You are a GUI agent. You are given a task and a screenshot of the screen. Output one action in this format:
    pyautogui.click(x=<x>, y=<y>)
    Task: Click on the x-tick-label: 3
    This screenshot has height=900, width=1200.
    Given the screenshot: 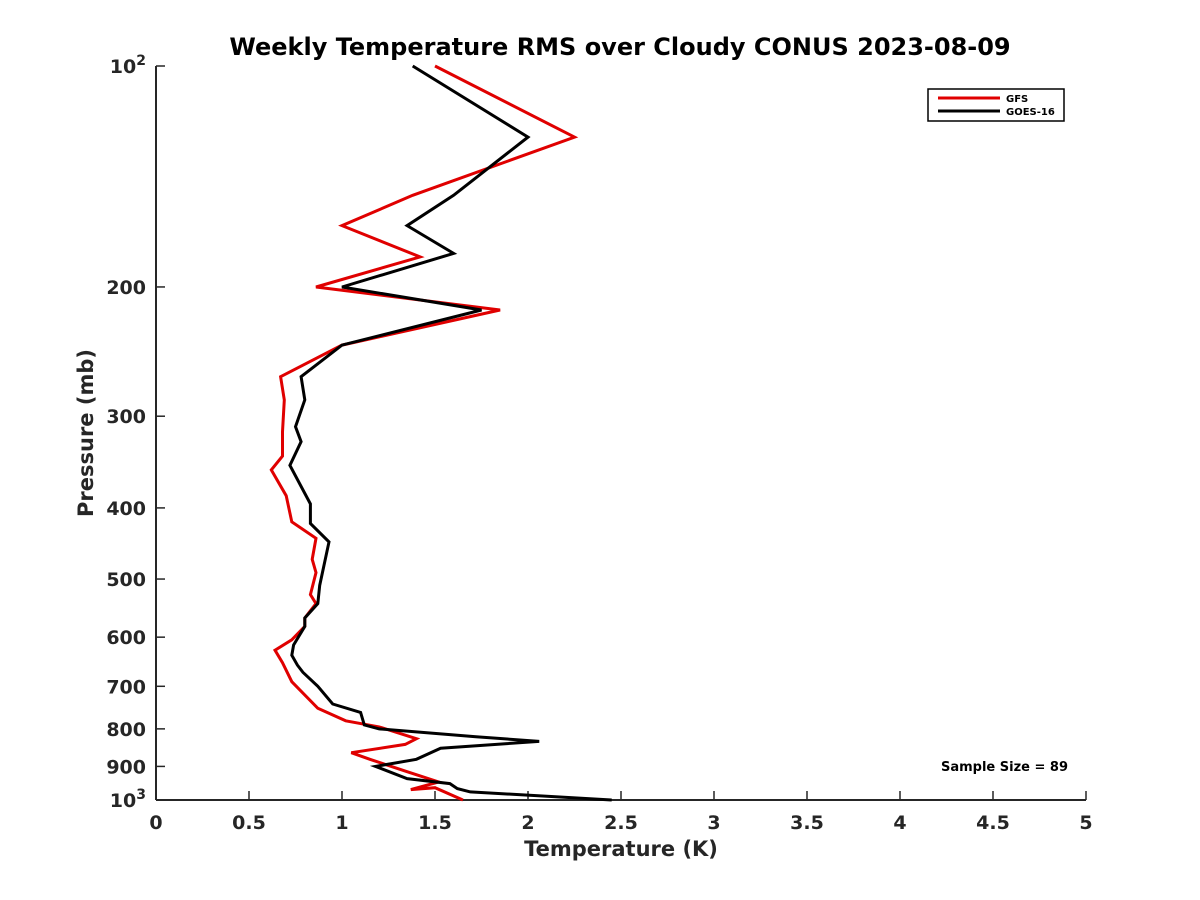 What is the action you would take?
    pyautogui.click(x=713, y=823)
    